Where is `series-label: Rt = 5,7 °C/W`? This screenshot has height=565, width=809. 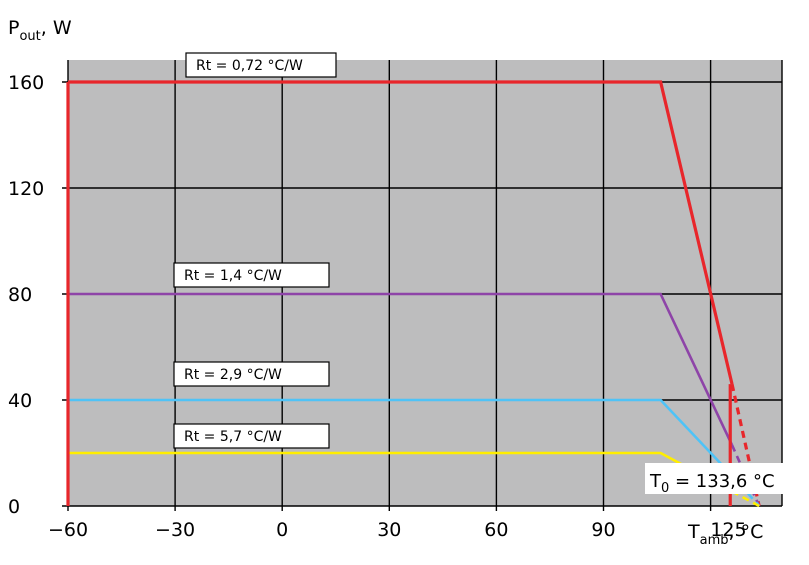
series-label: Rt = 5,7 °C/W is located at coordinates (233, 437).